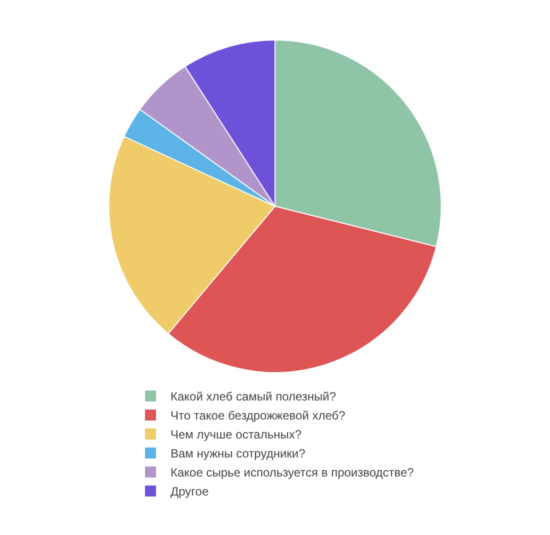  What do you see at coordinates (189, 491) in the screenshot?
I see `legend-label: Другое` at bounding box center [189, 491].